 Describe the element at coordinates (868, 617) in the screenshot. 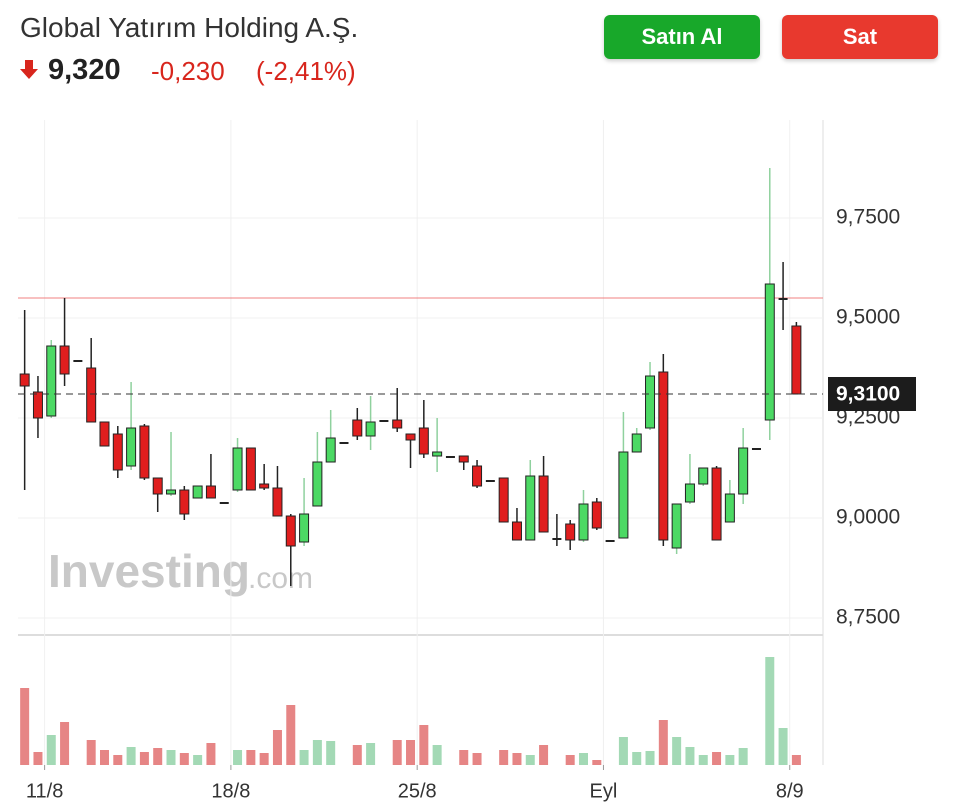

I see `y-tick-label: 8,7500` at that location.